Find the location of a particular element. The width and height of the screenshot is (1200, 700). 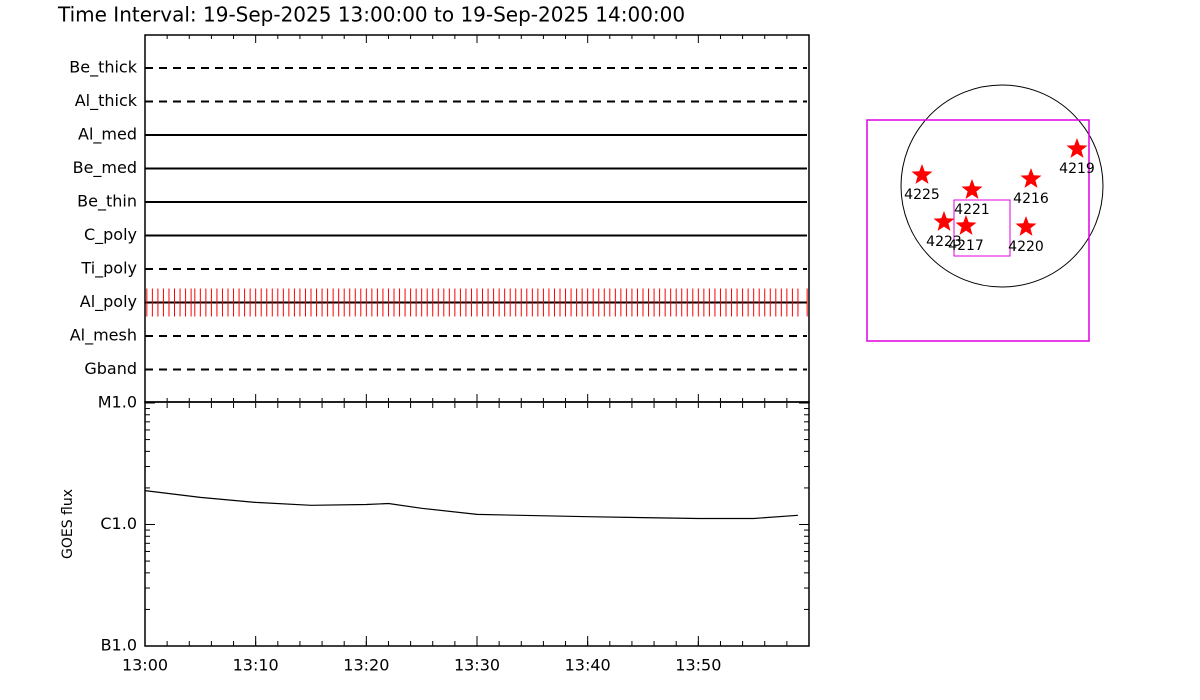

x-tick-label: 13:40 is located at coordinates (588, 665).